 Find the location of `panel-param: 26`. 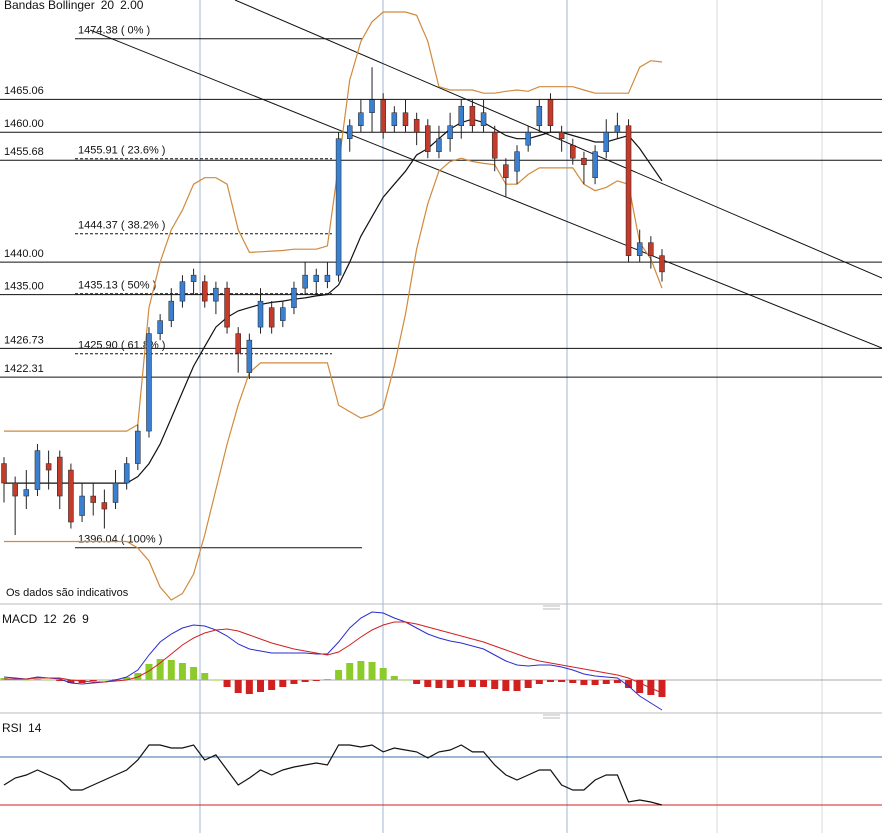

panel-param: 26 is located at coordinates (70, 619).